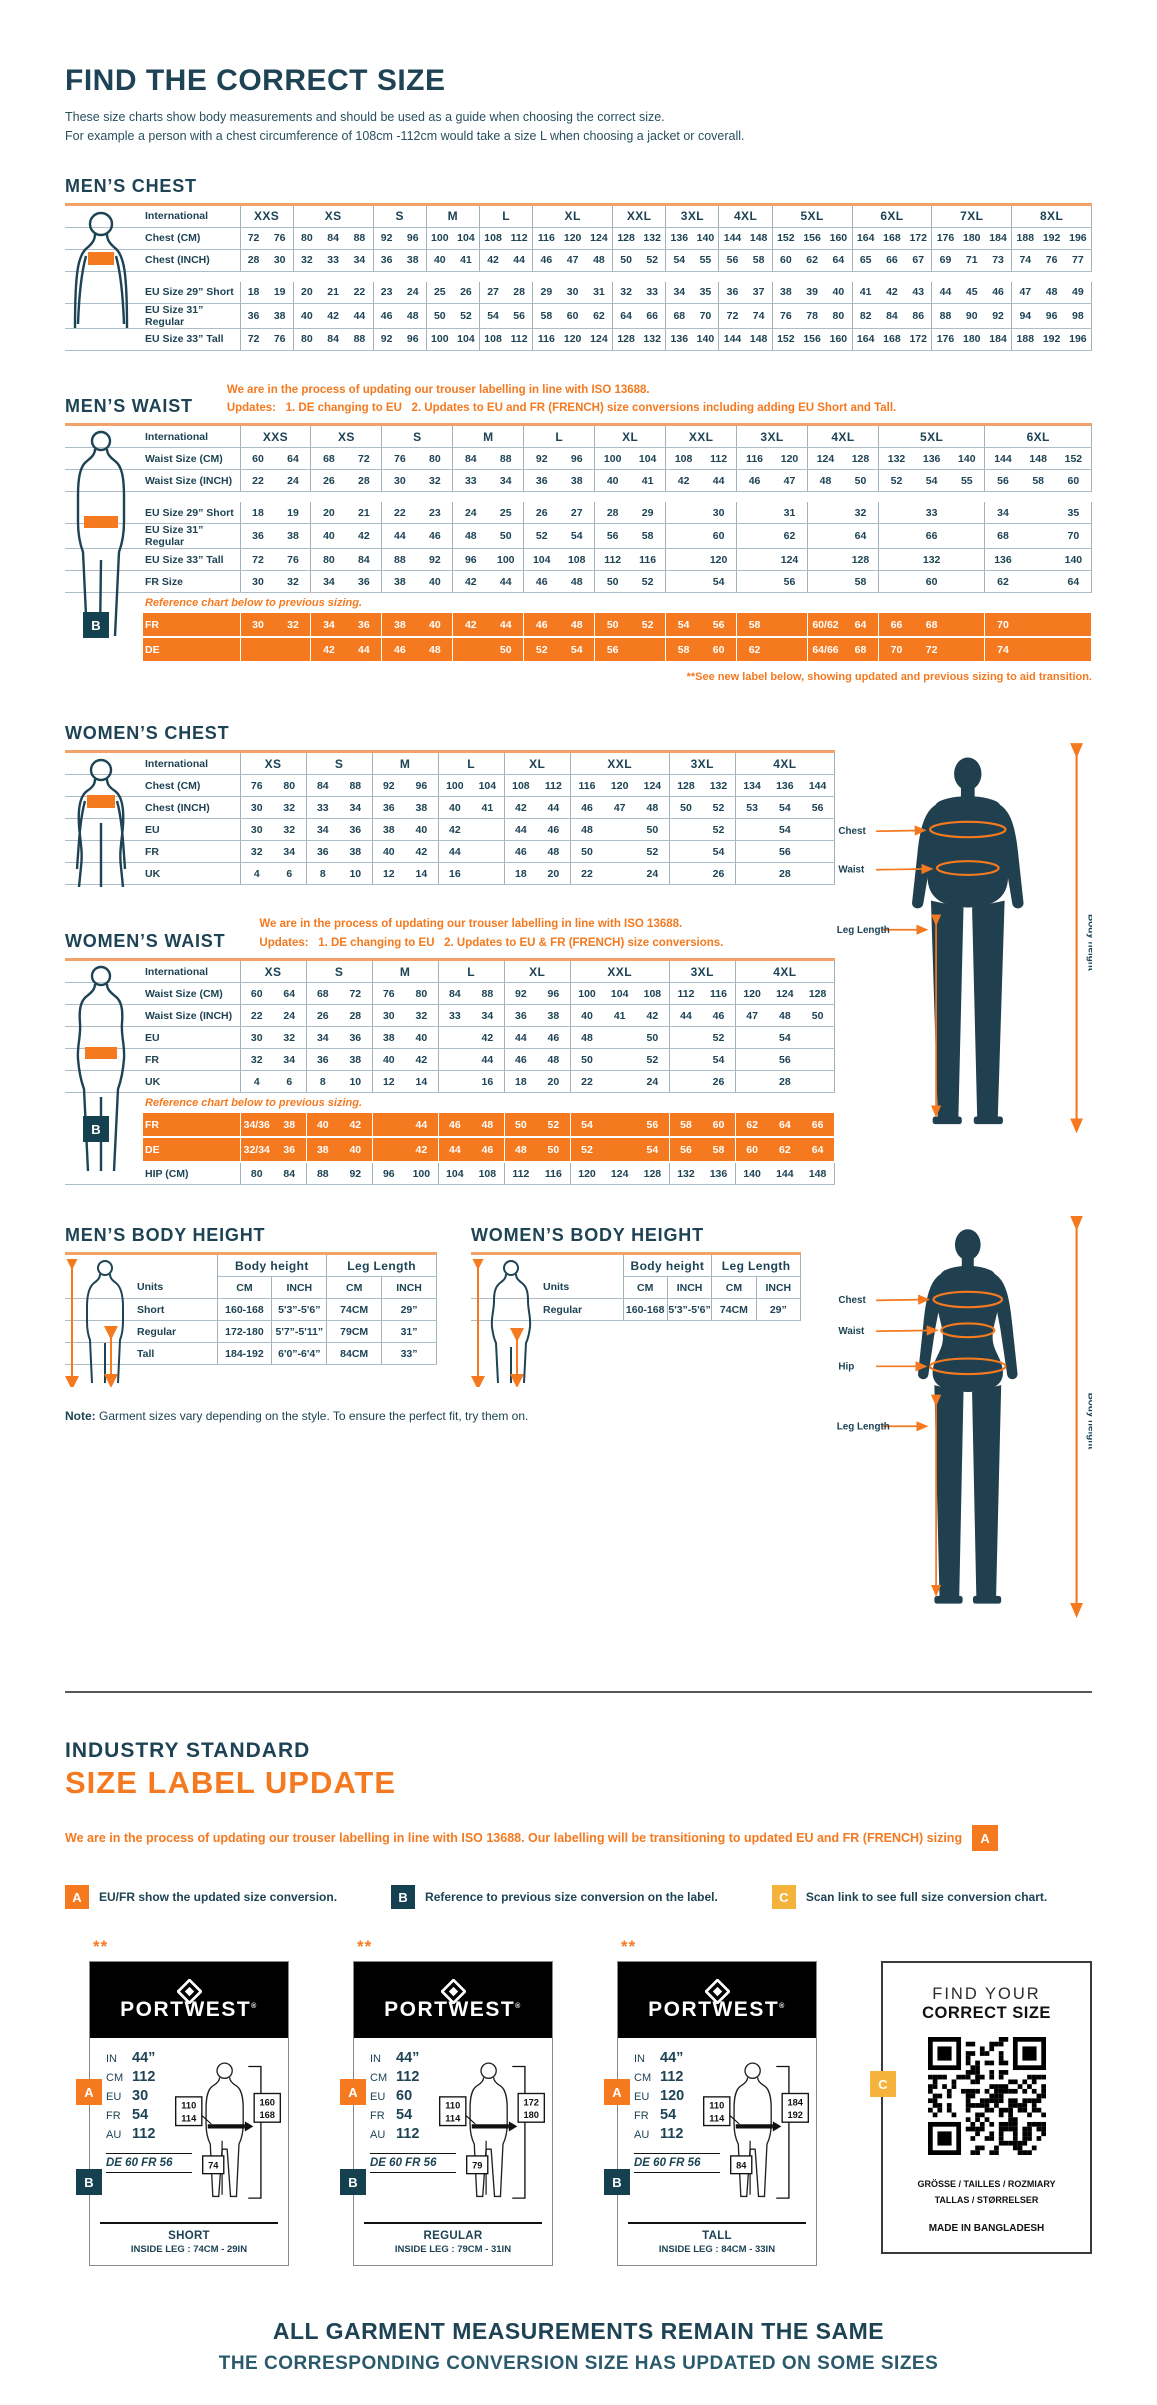 The width and height of the screenshot is (1157, 2405). Describe the element at coordinates (101, 269) in the screenshot. I see `mens-chest-figure-icon` at that location.